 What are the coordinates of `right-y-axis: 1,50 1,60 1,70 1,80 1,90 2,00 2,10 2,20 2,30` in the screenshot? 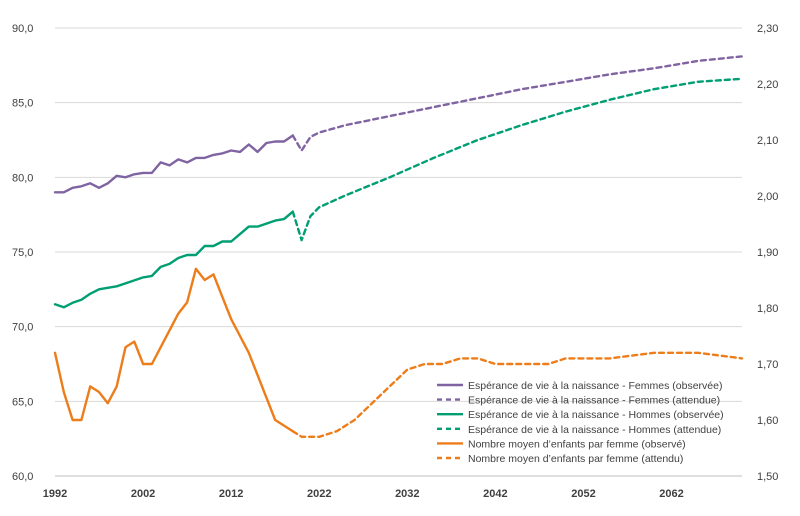 It's located at (767, 253).